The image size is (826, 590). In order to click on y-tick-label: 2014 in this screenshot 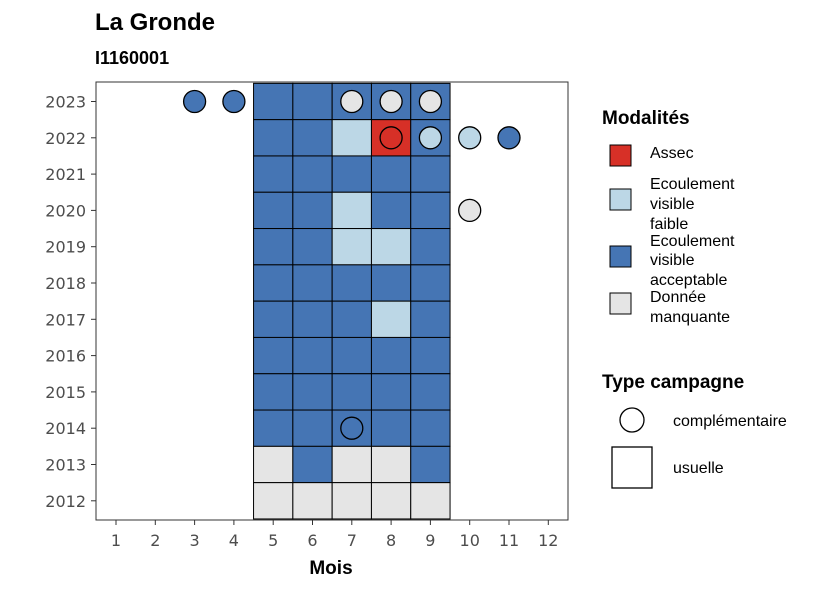, I will do `click(65, 428)`.